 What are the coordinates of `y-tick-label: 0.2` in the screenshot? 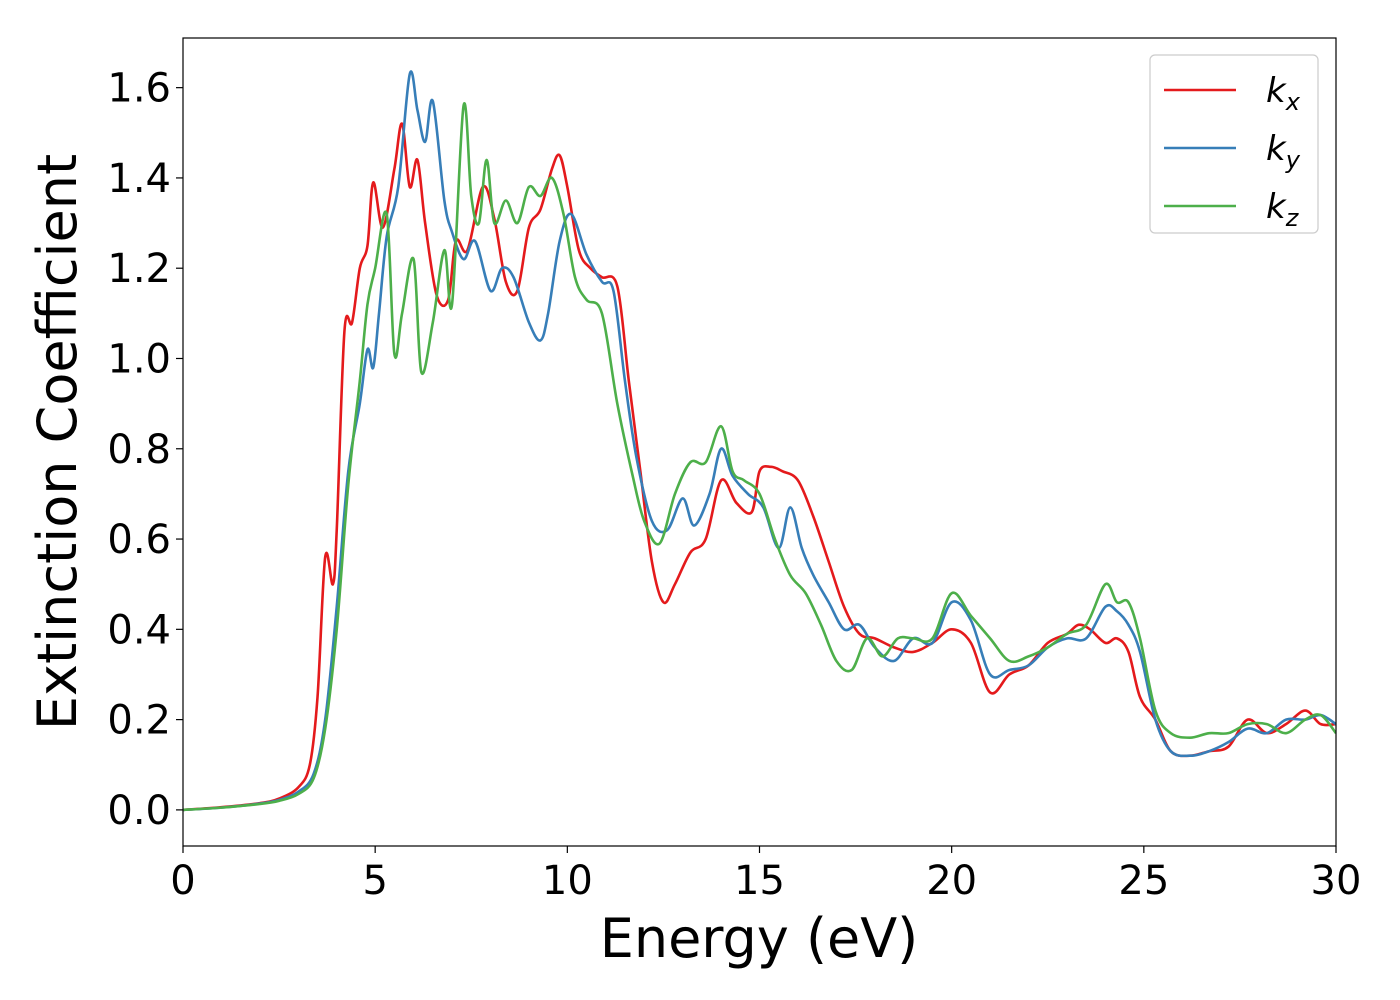 It's located at (139, 721).